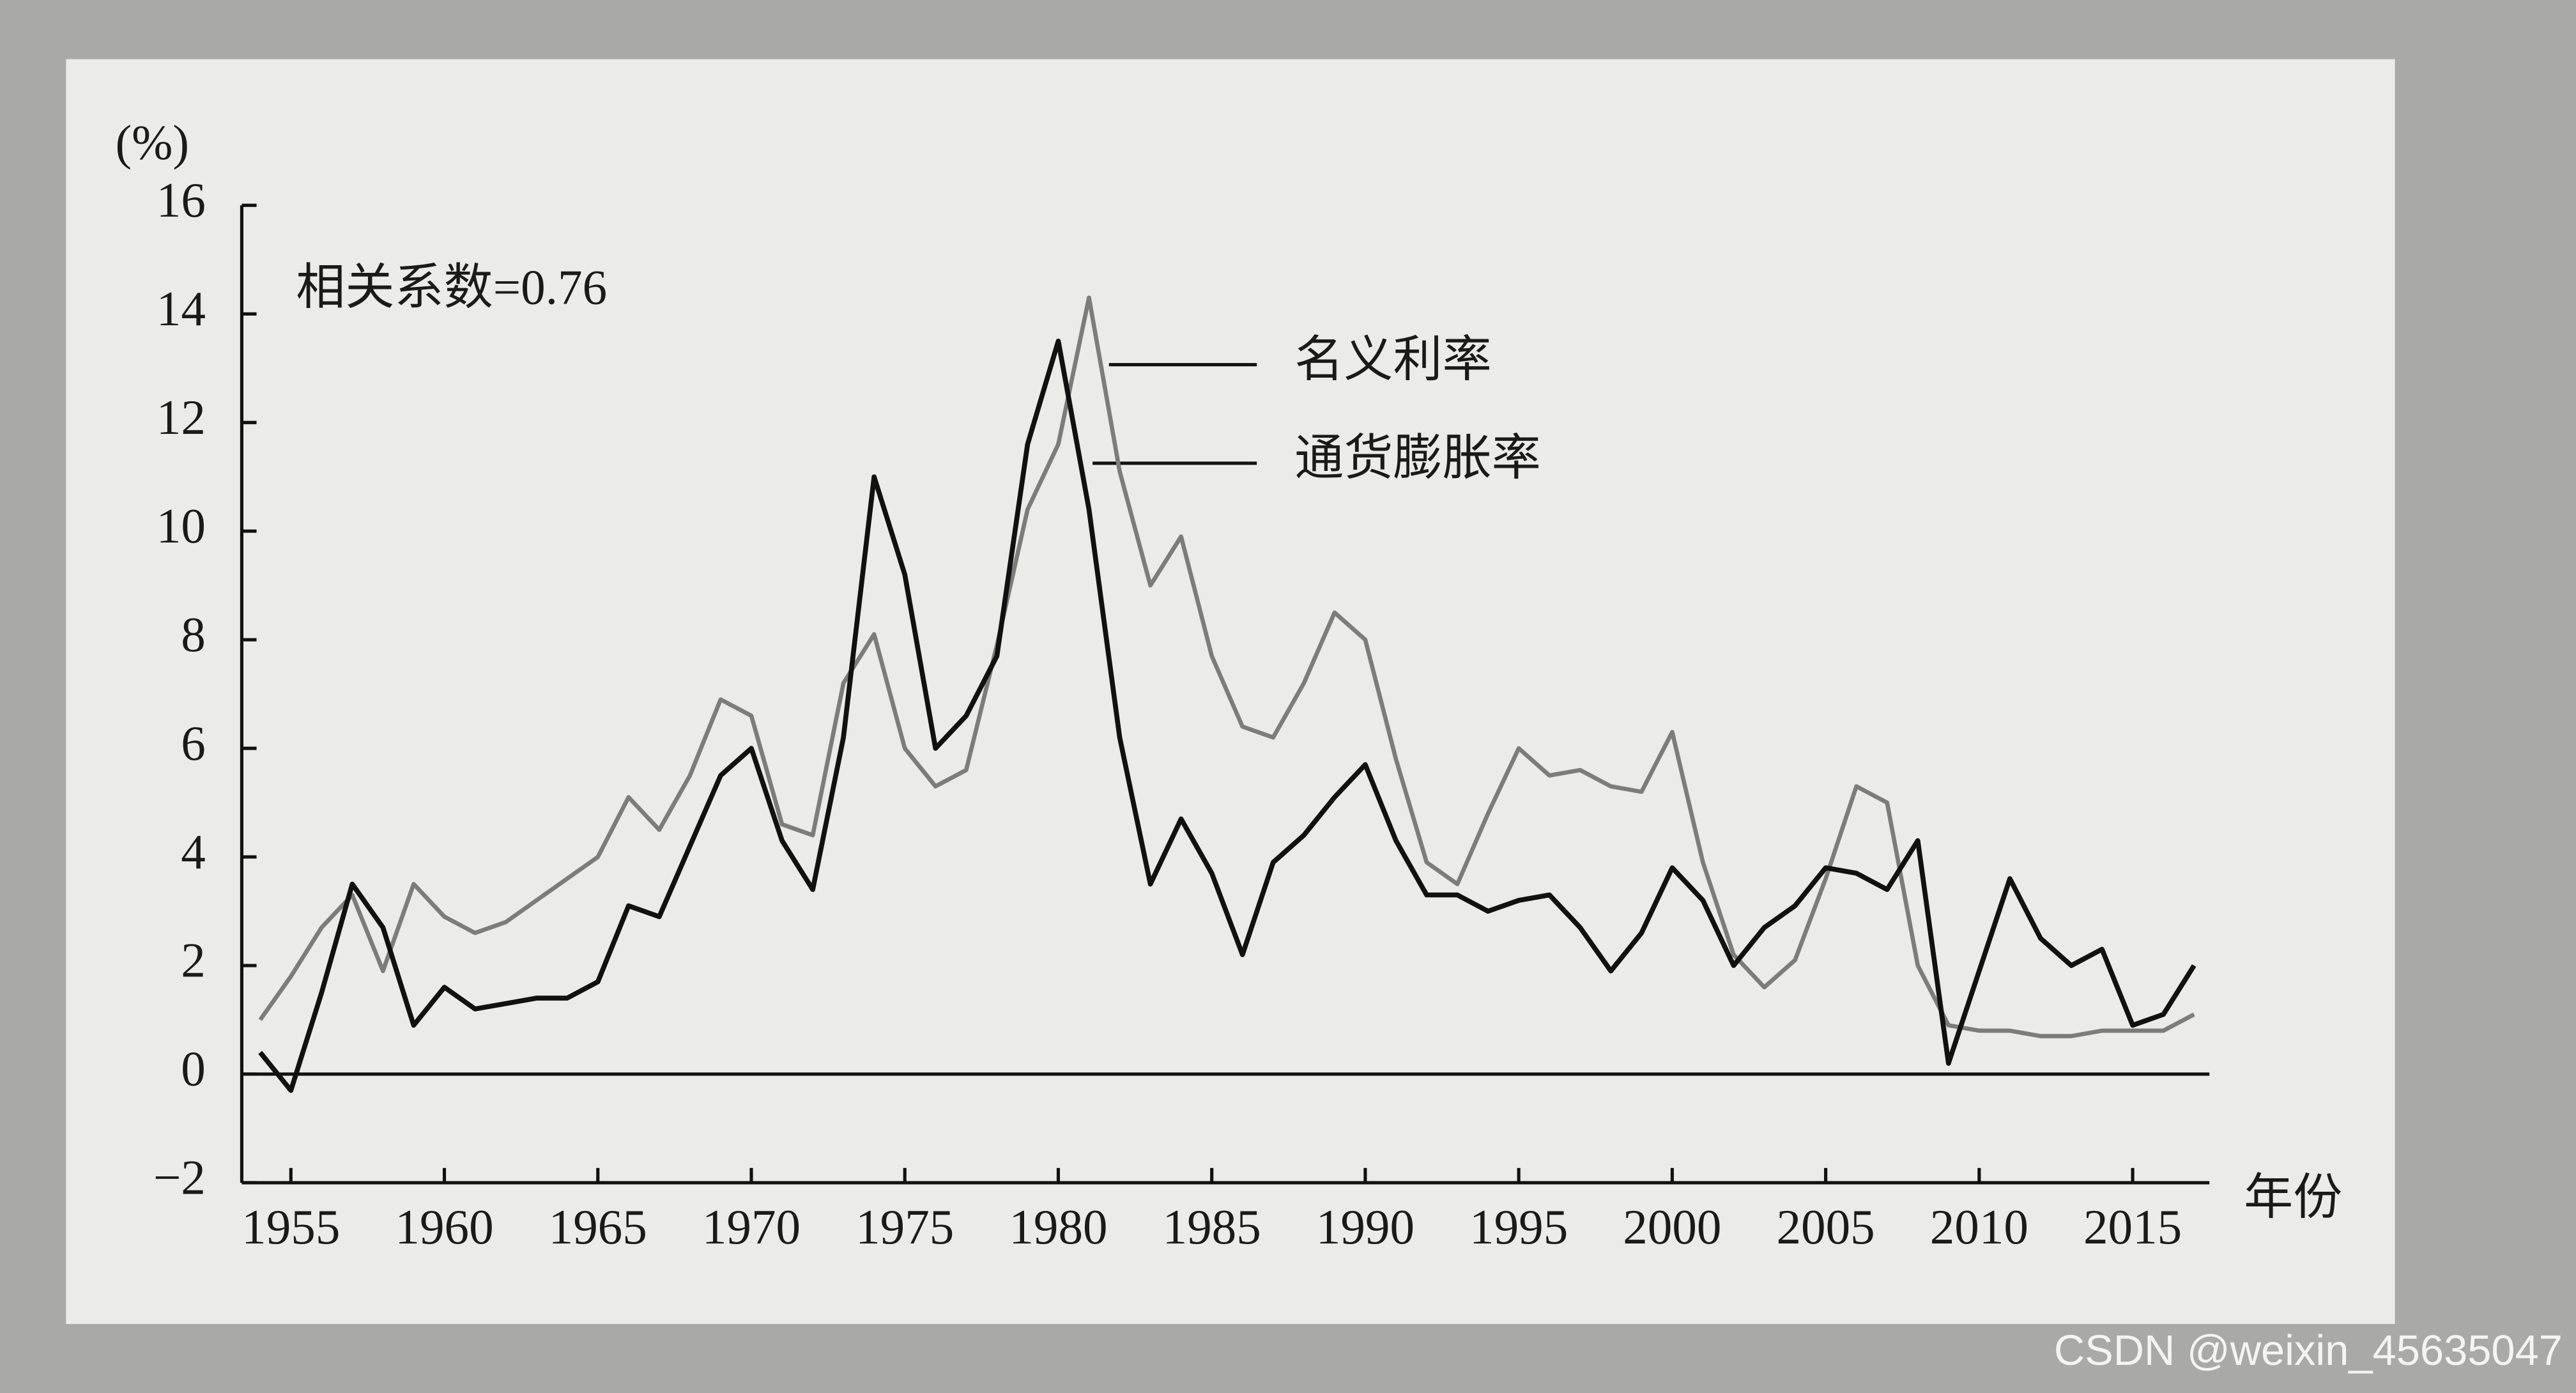 This screenshot has height=1393, width=2576. Describe the element at coordinates (152, 142) in the screenshot. I see `y-axis-label: (%)` at that location.